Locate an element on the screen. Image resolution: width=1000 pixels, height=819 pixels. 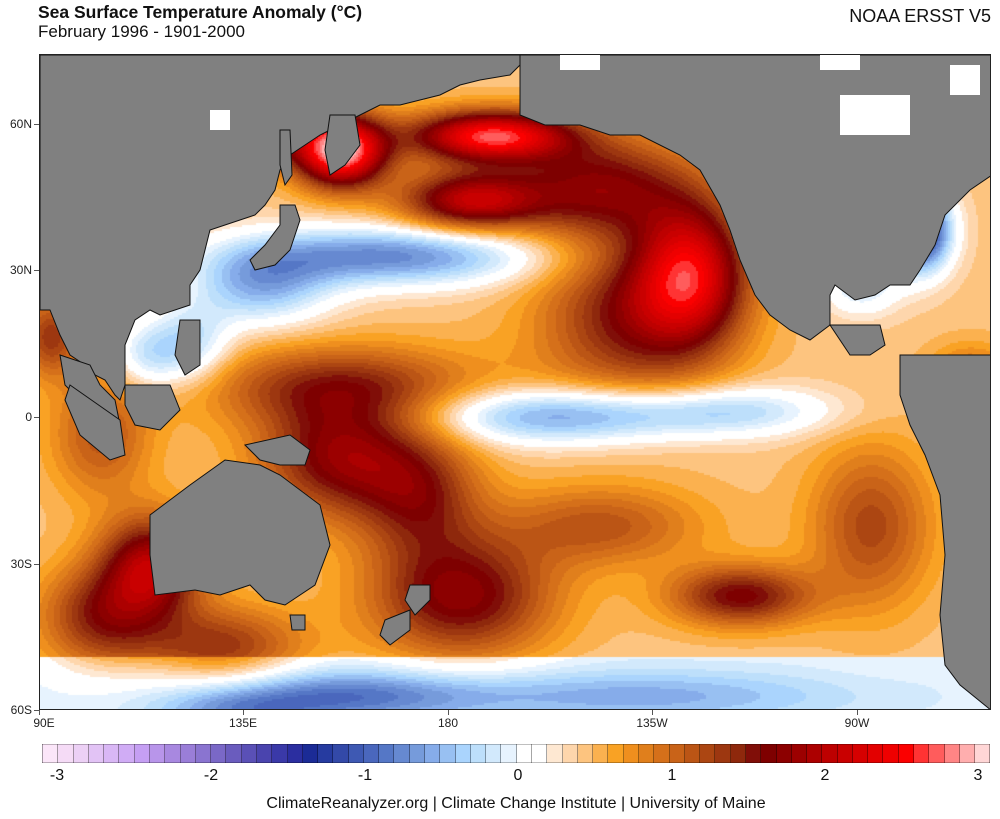
x-tick-90e is located at coordinates (39, 712).